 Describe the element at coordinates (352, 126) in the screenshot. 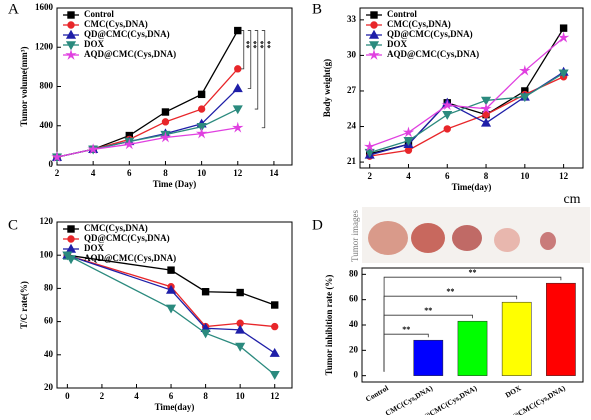

I see `y-tick-label: 24` at that location.